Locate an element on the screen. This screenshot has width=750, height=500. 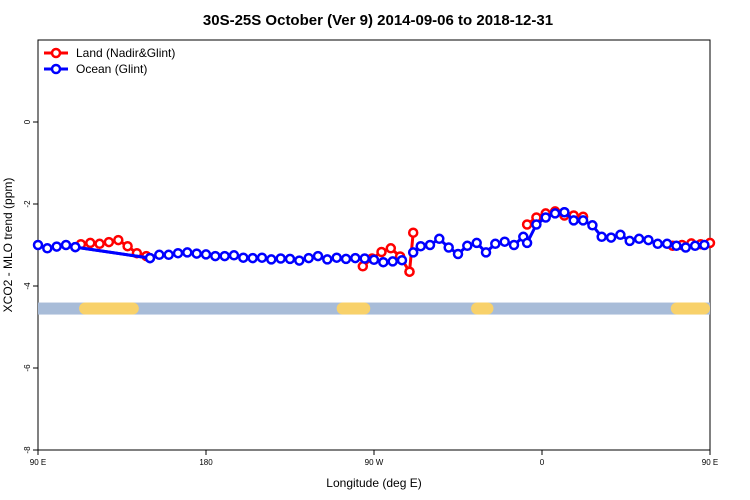
y-tick-label: -4 is located at coordinates (27, 286).